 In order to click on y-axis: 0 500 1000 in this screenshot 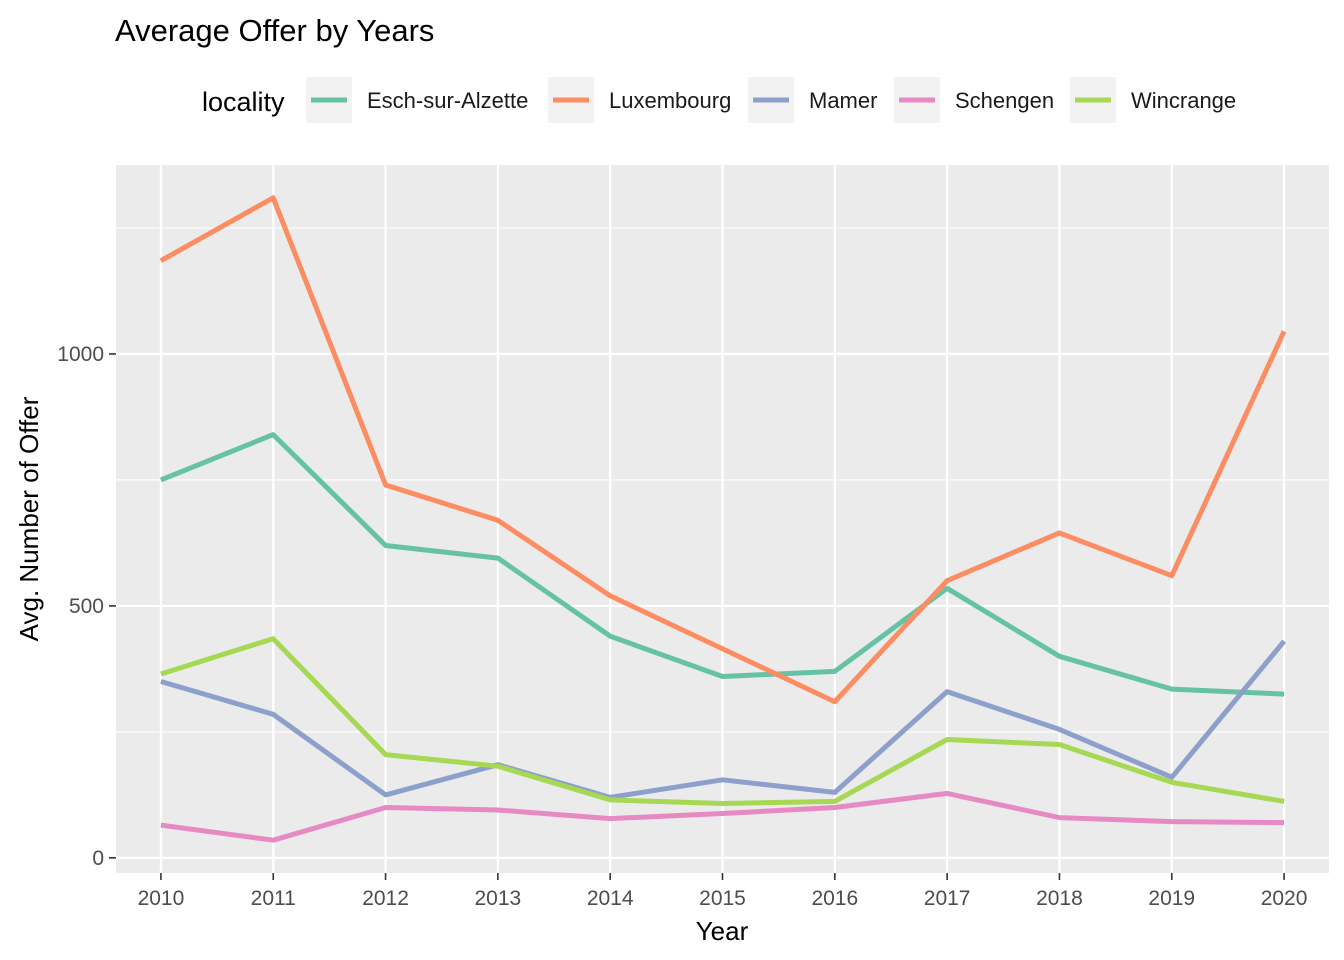, I will do `click(86, 606)`.